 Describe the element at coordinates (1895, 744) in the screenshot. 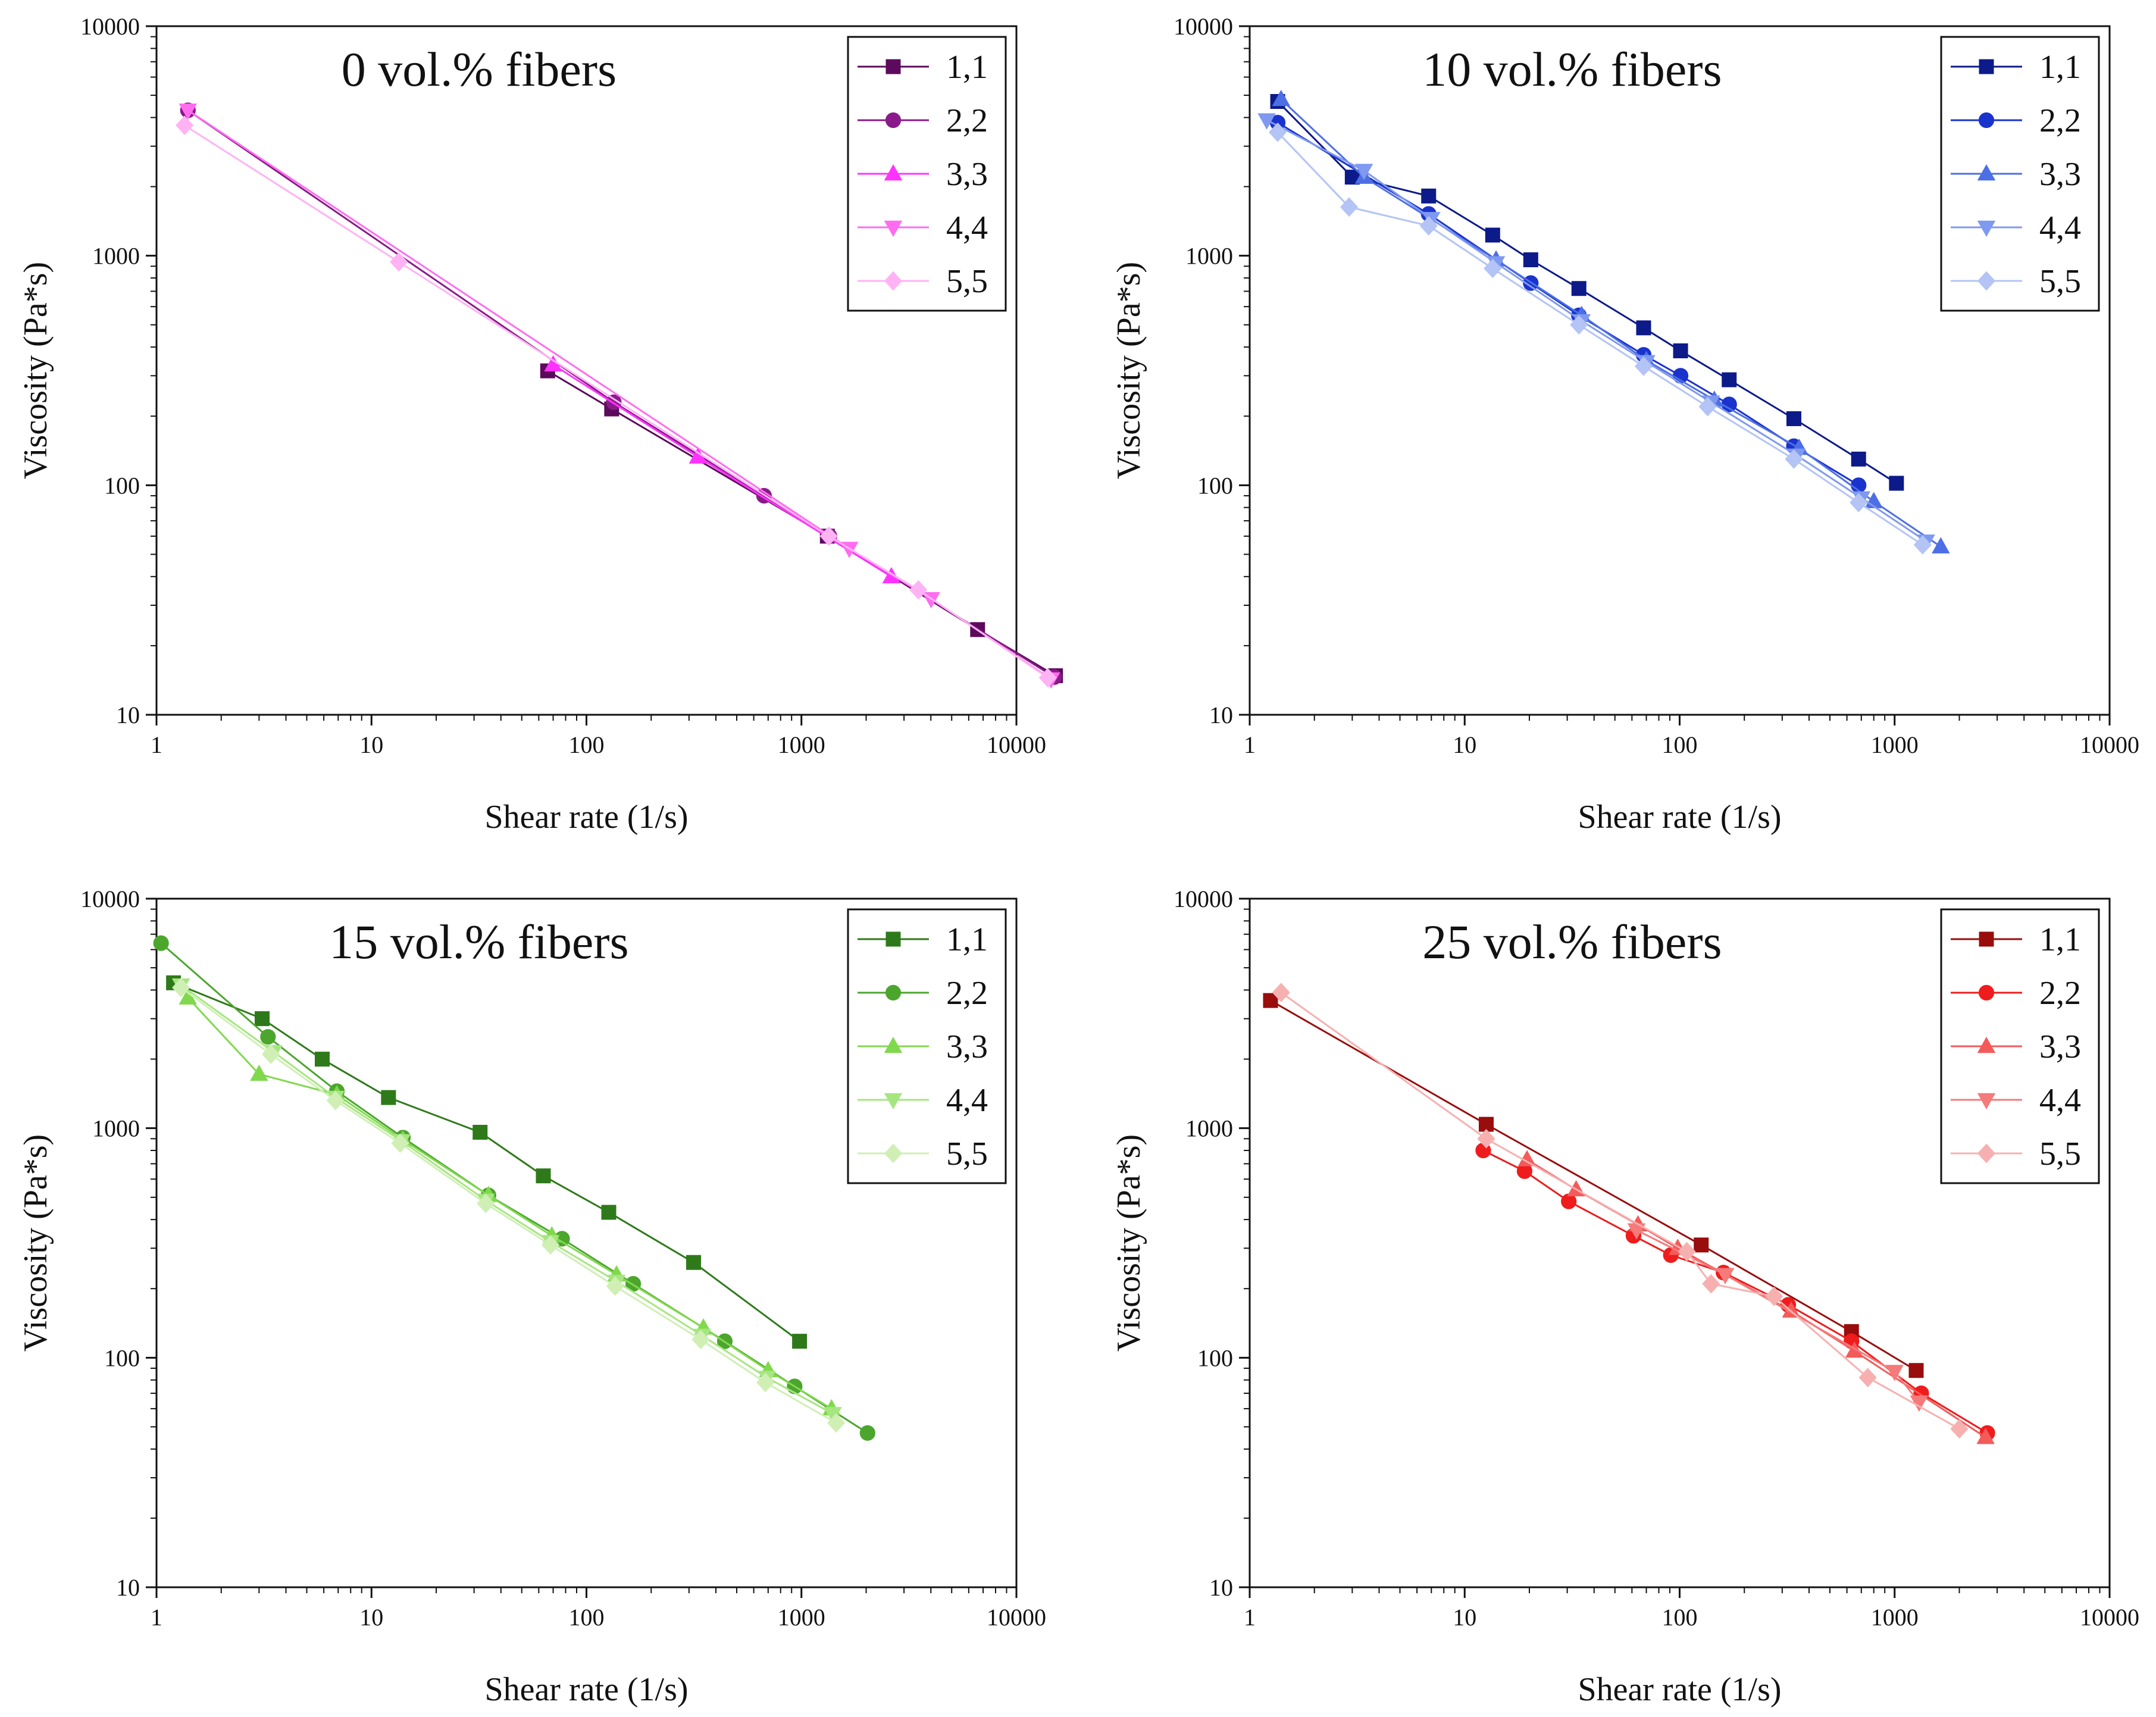

I see `x-tick-label: 1000` at that location.